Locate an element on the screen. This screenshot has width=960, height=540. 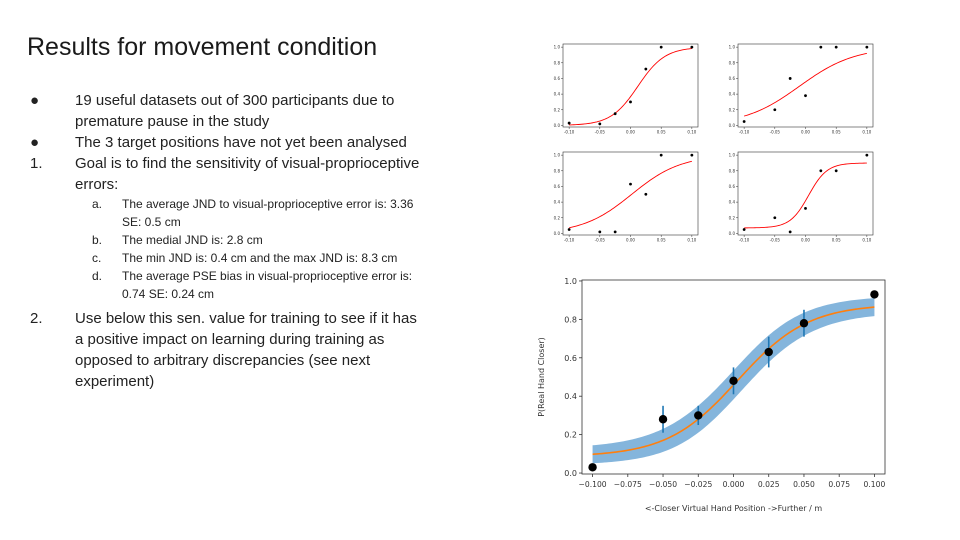
participant-fit-chart-4: 0.0 0.2 0.4 0.6 0.8 1.0 -0.10 -0.05 0.00 0.05 0.10 is located at coordinates (801, 197).